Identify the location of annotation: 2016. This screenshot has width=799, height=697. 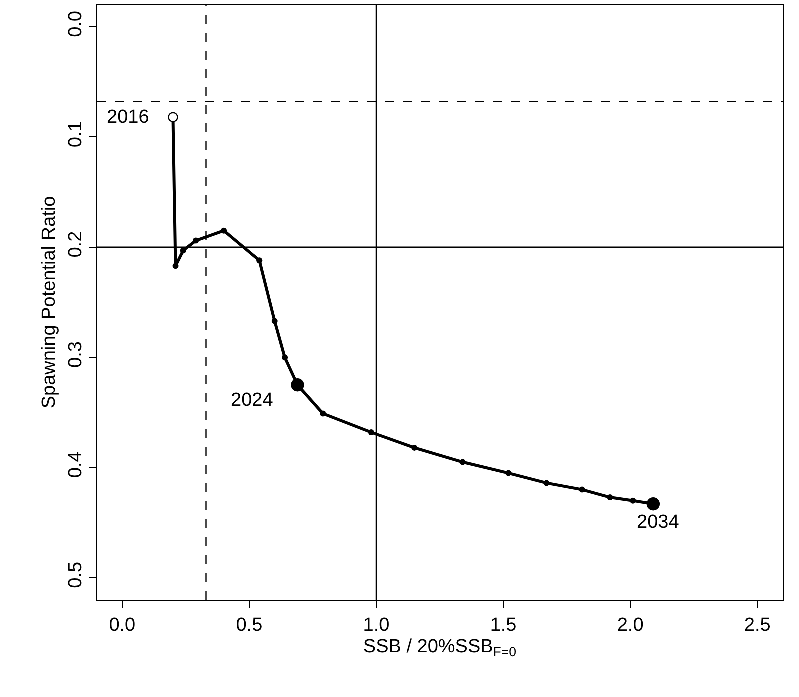
(128, 117).